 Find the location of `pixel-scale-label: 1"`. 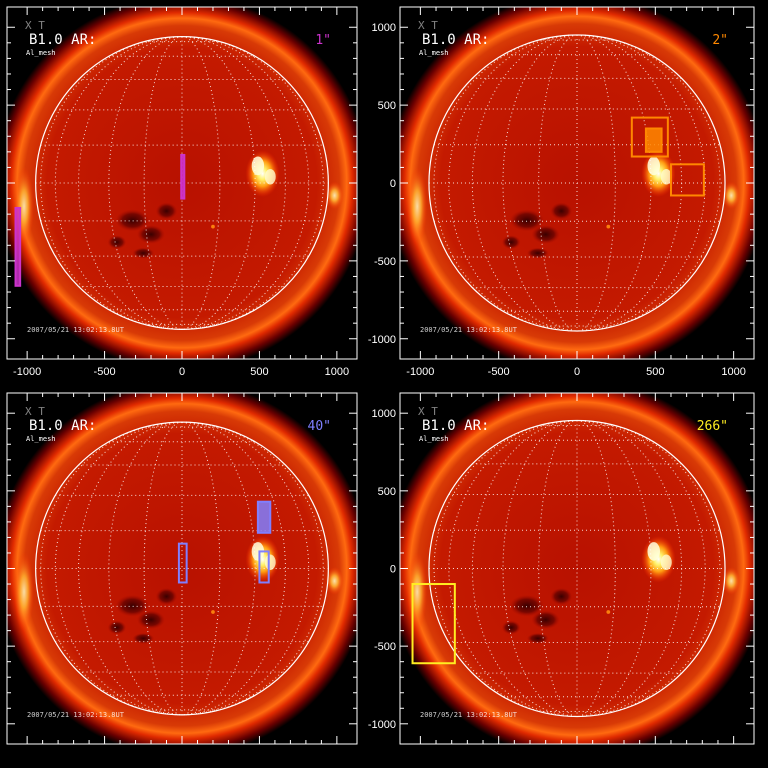

pixel-scale-label: 1" is located at coordinates (323, 40).